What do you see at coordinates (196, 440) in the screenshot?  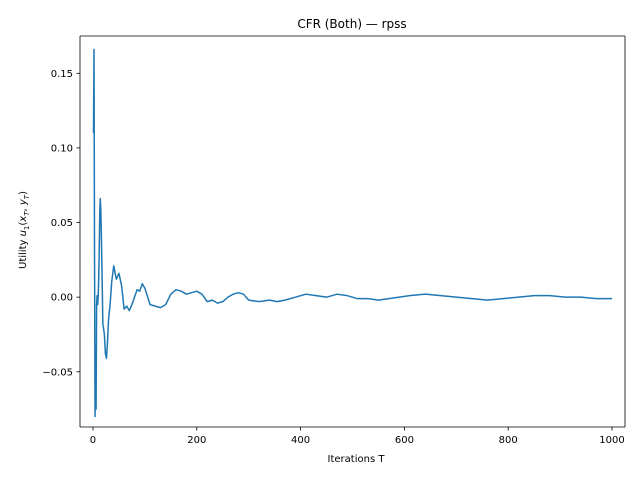 I see `x-tick-label: 200` at bounding box center [196, 440].